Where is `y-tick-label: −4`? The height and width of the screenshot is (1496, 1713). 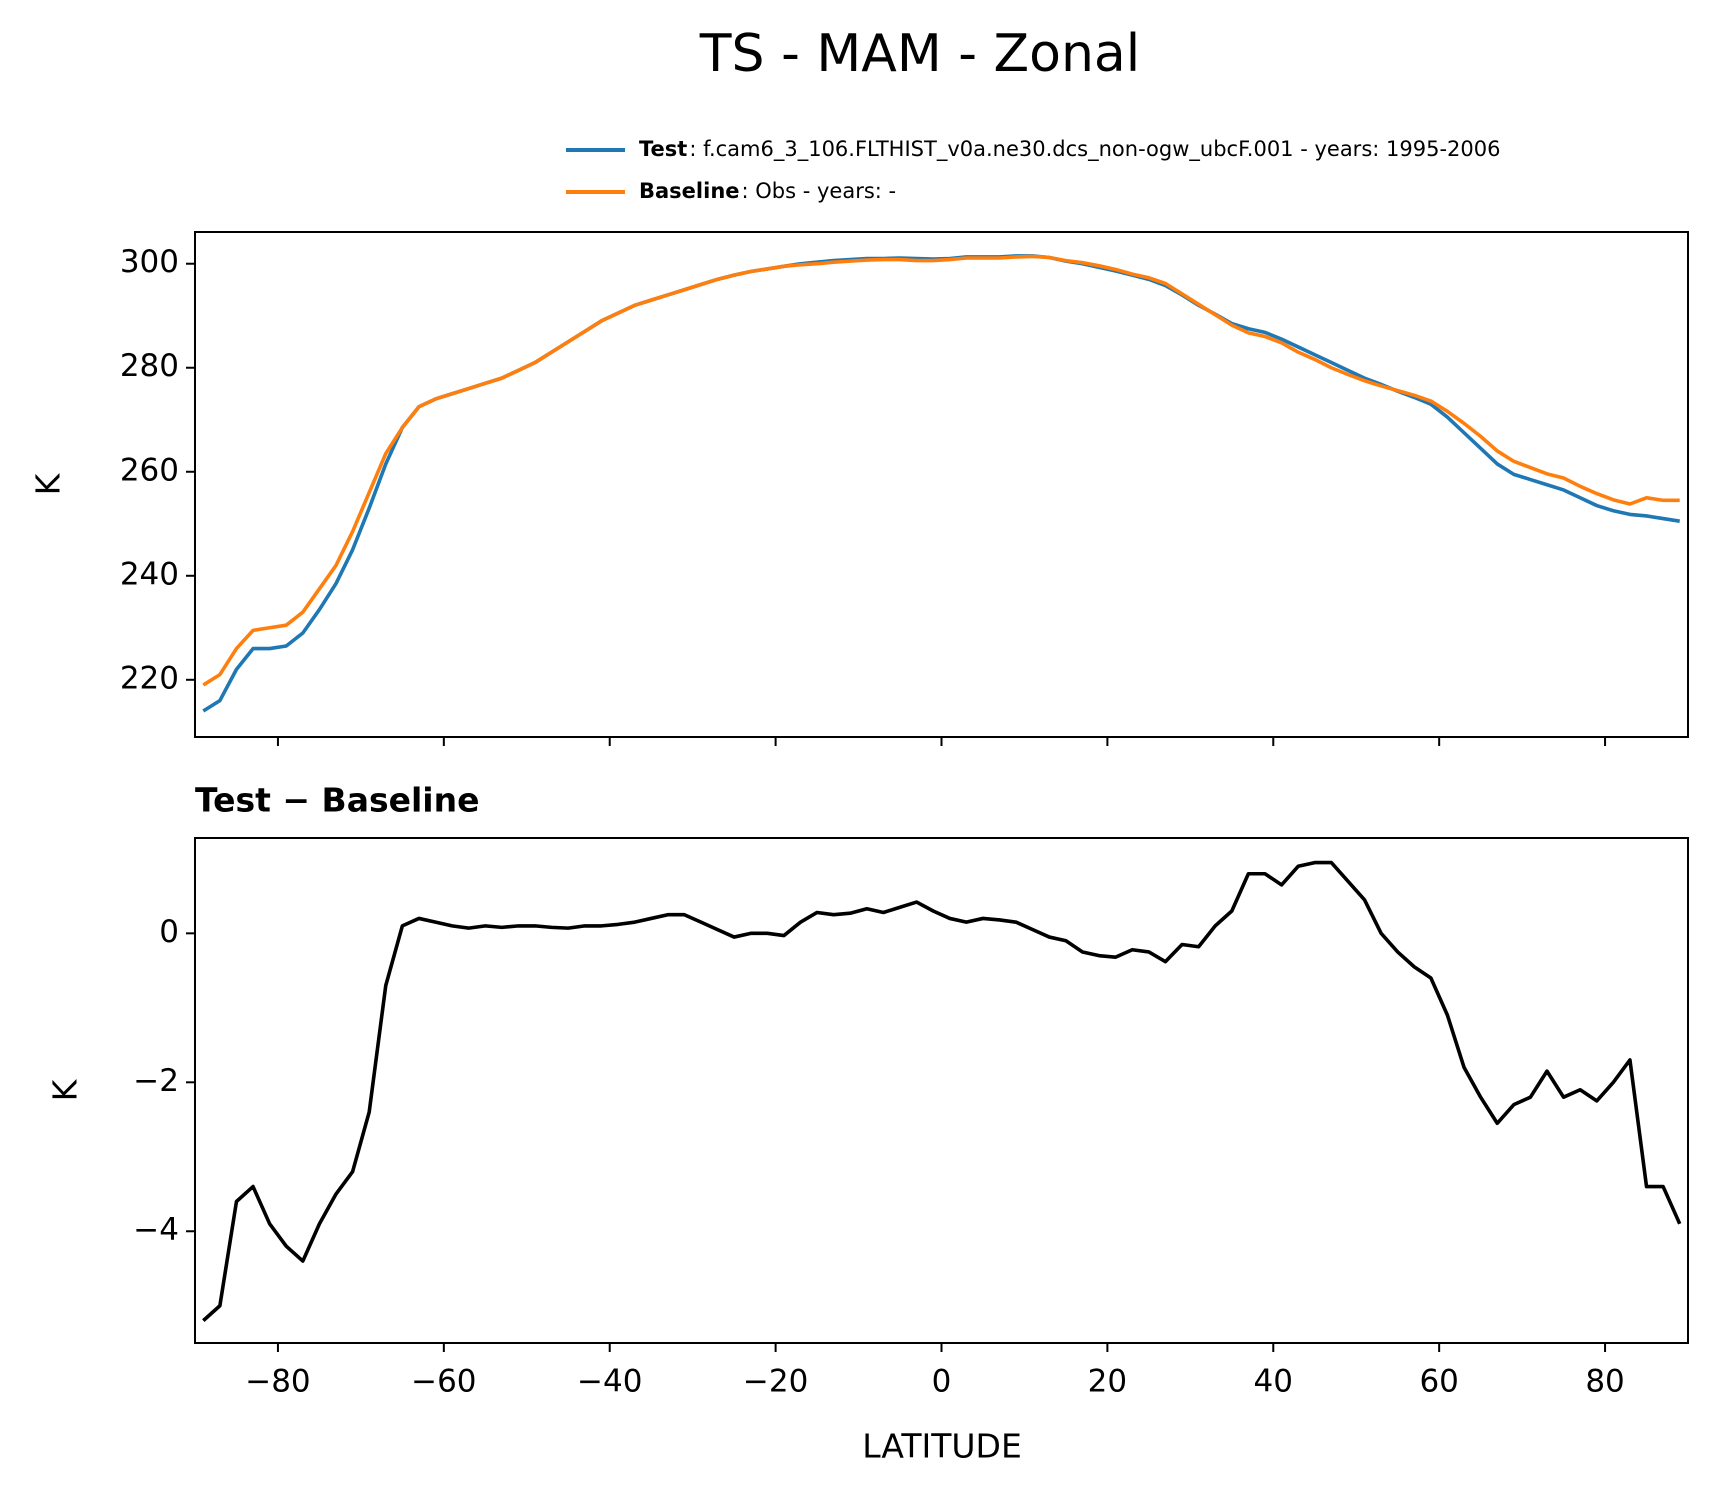 y-tick-label: −4 is located at coordinates (156, 1230).